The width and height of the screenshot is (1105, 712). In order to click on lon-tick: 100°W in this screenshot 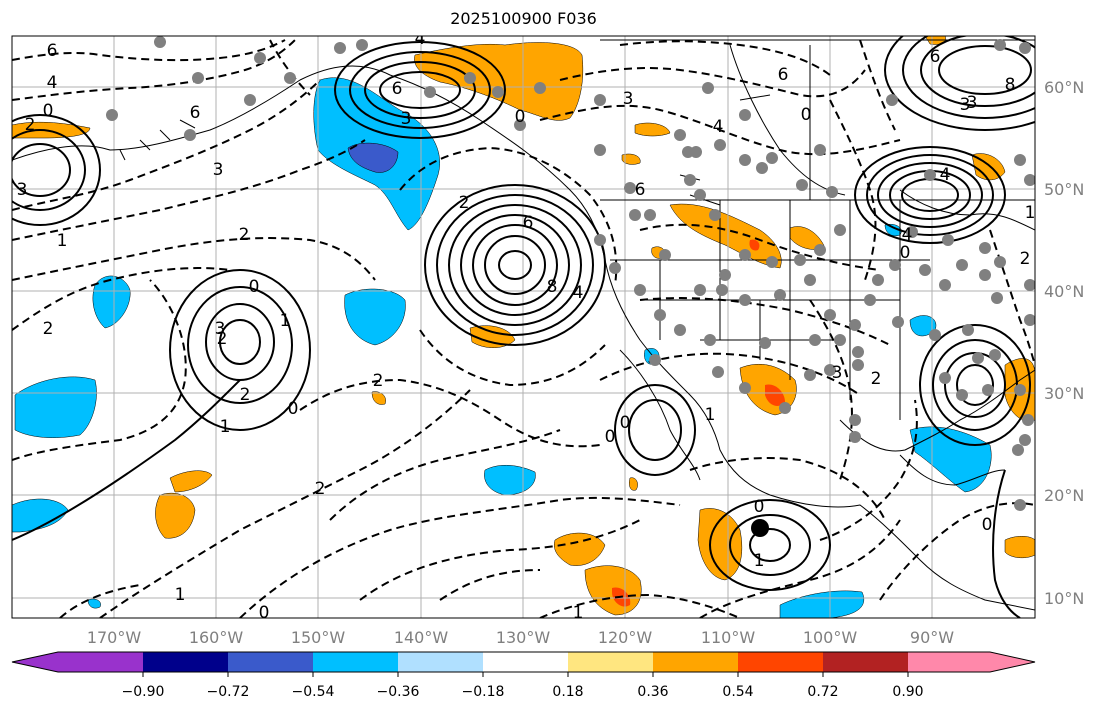, I will do `click(830, 637)`.